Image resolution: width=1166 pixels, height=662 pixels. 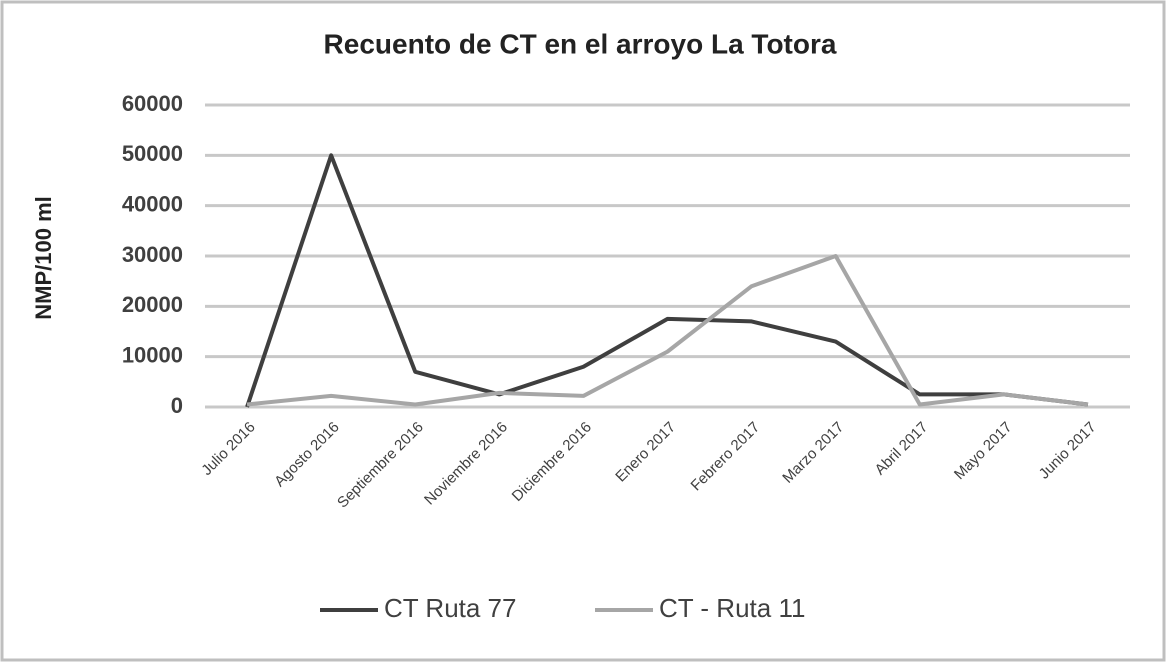 I want to click on y-tick-label: 60000, so click(x=152, y=103).